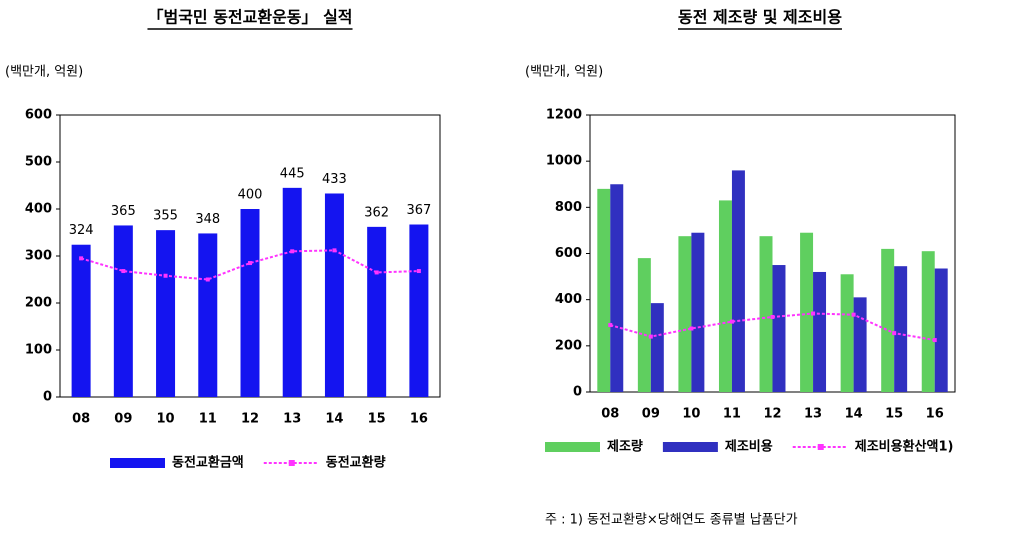 The image size is (1024, 535). I want to click on legend-label: 동전교환금액, so click(208, 463).